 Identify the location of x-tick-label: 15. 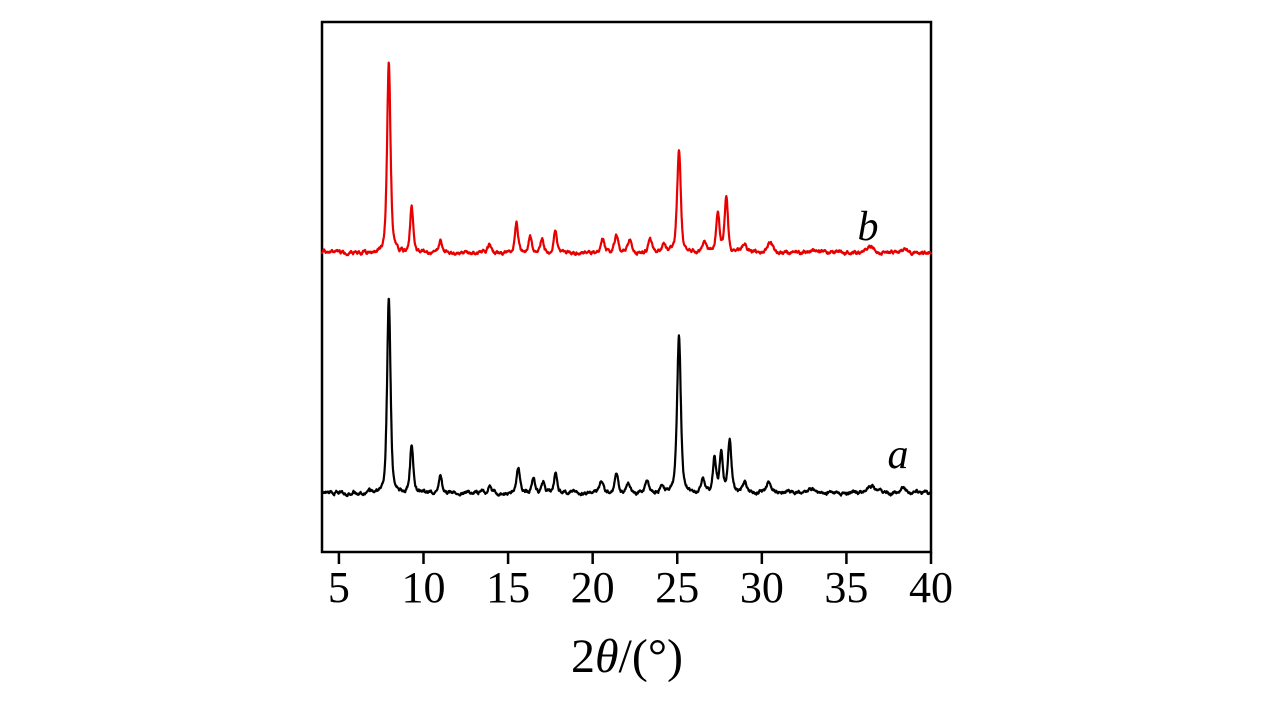
(508, 587).